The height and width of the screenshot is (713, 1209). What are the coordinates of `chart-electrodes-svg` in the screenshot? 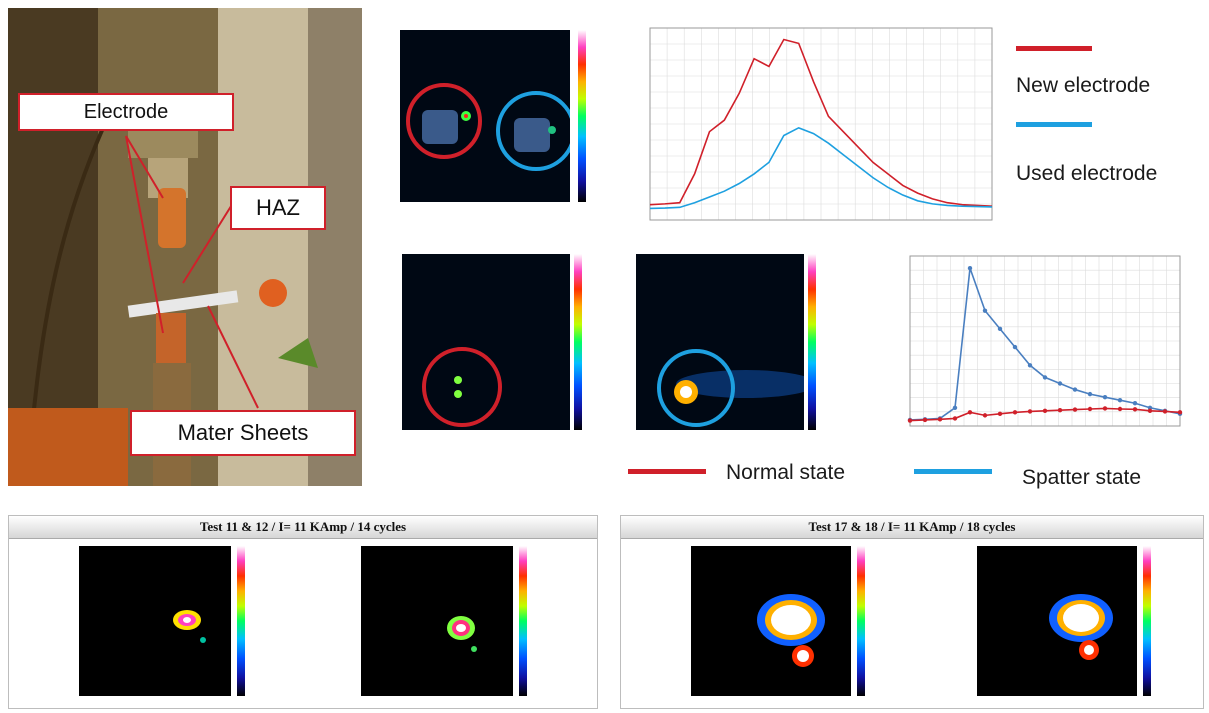 It's located at (811, 129).